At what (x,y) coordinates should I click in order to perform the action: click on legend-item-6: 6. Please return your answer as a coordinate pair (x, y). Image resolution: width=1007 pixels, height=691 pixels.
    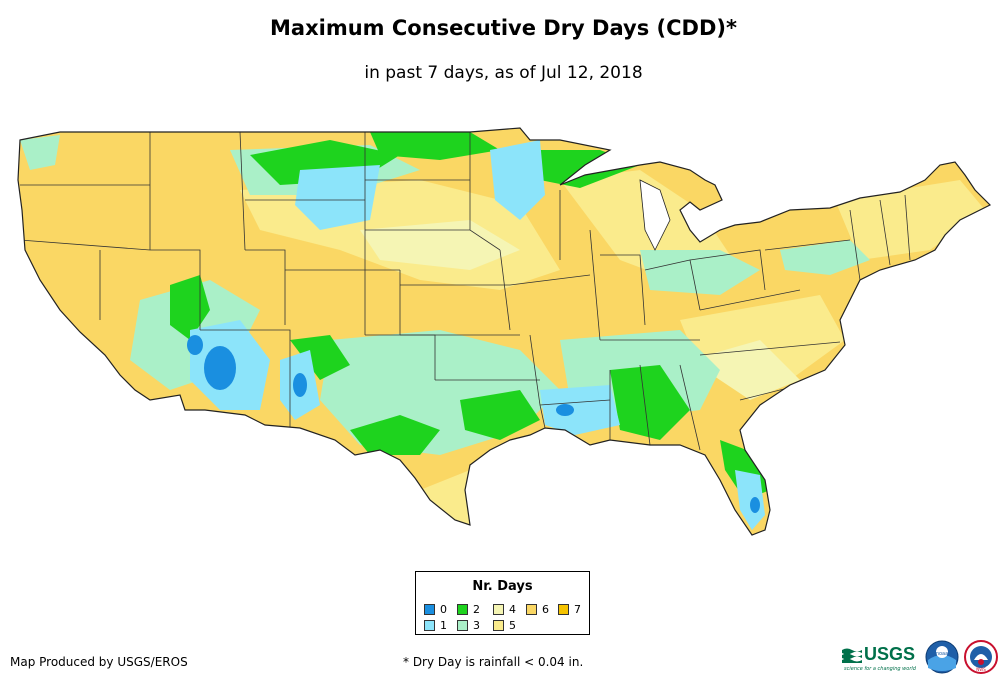
    Looking at the image, I should click on (537, 609).